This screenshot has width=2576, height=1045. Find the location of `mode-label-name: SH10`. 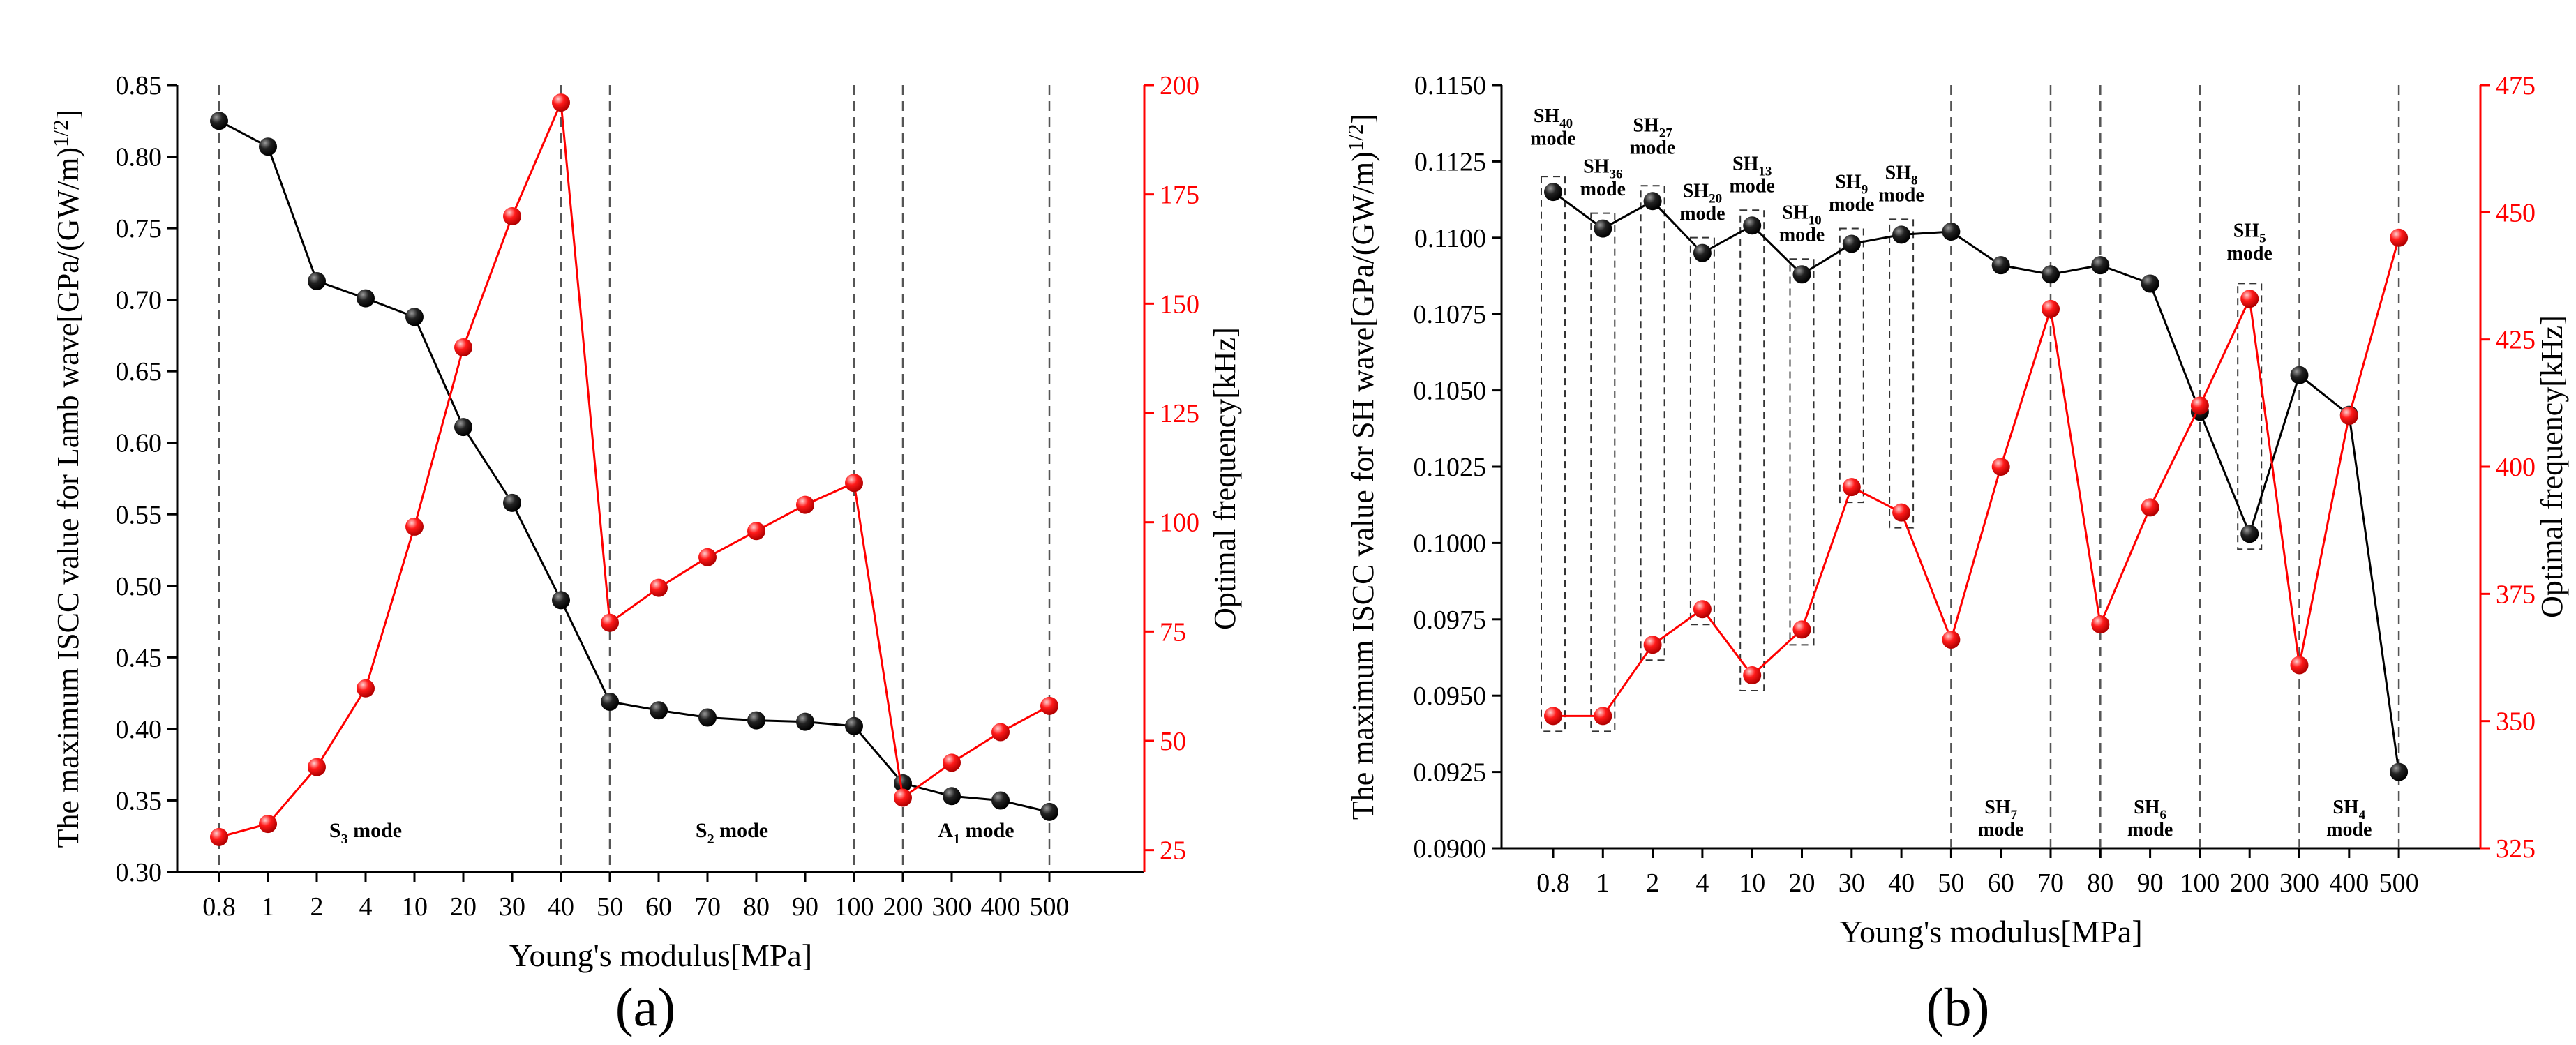

mode-label-name: SH10 is located at coordinates (1801, 214).